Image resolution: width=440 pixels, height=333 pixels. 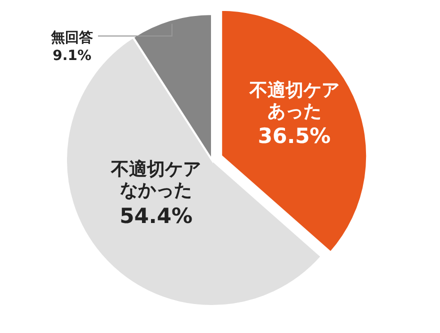 What do you see at coordinates (72, 38) in the screenshot?
I see `slice-label: 無回答` at bounding box center [72, 38].